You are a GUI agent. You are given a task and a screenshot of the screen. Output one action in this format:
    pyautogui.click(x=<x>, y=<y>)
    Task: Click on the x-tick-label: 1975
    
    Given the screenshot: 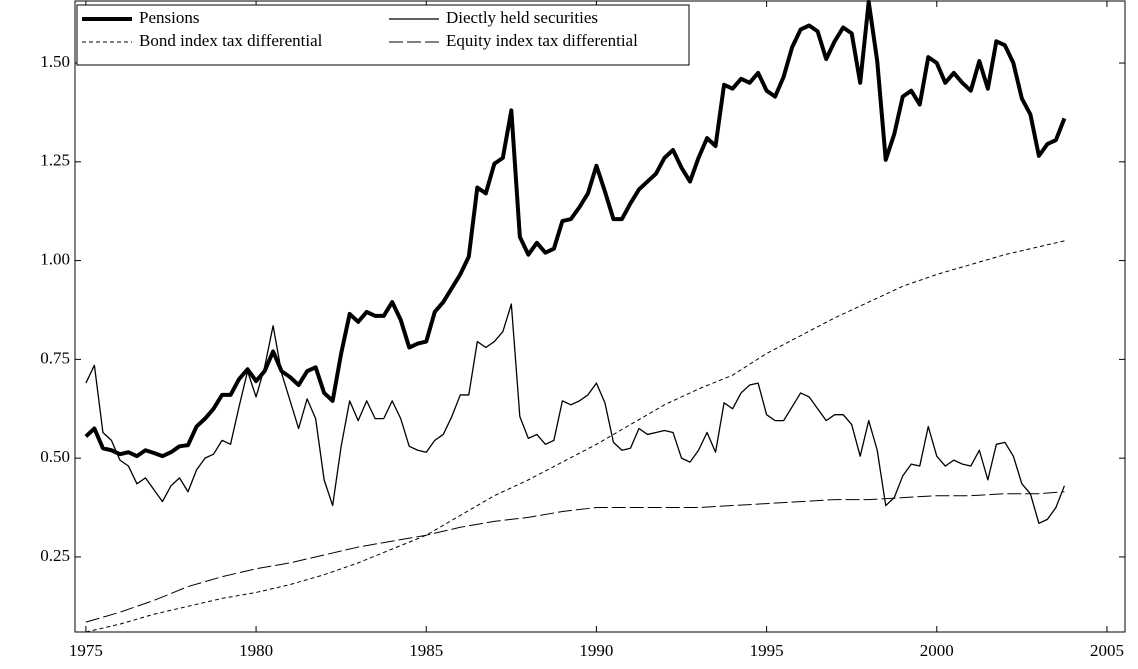 What is the action you would take?
    pyautogui.click(x=86, y=650)
    